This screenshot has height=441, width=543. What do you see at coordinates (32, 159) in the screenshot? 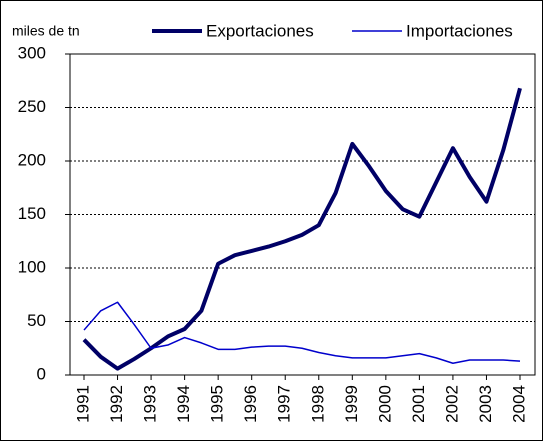
I see `y-tick-label: 200` at bounding box center [32, 159].